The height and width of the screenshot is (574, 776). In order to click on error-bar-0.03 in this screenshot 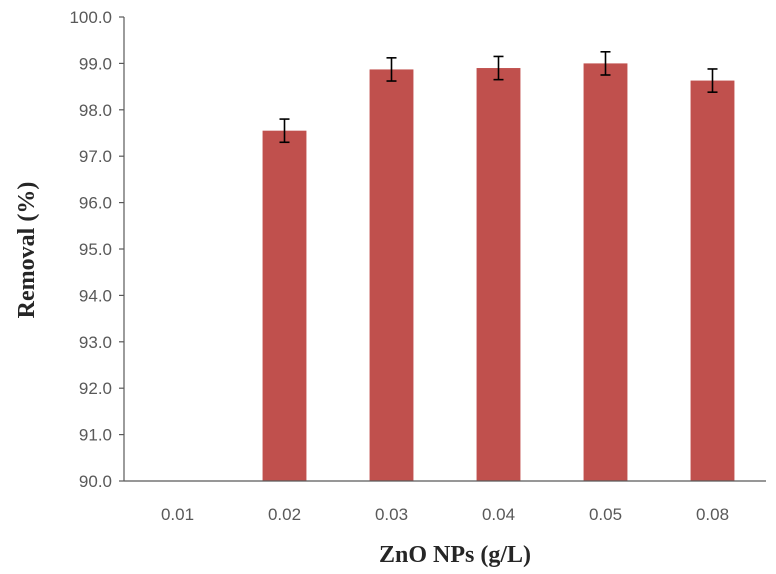, I will do `click(391, 69)`.